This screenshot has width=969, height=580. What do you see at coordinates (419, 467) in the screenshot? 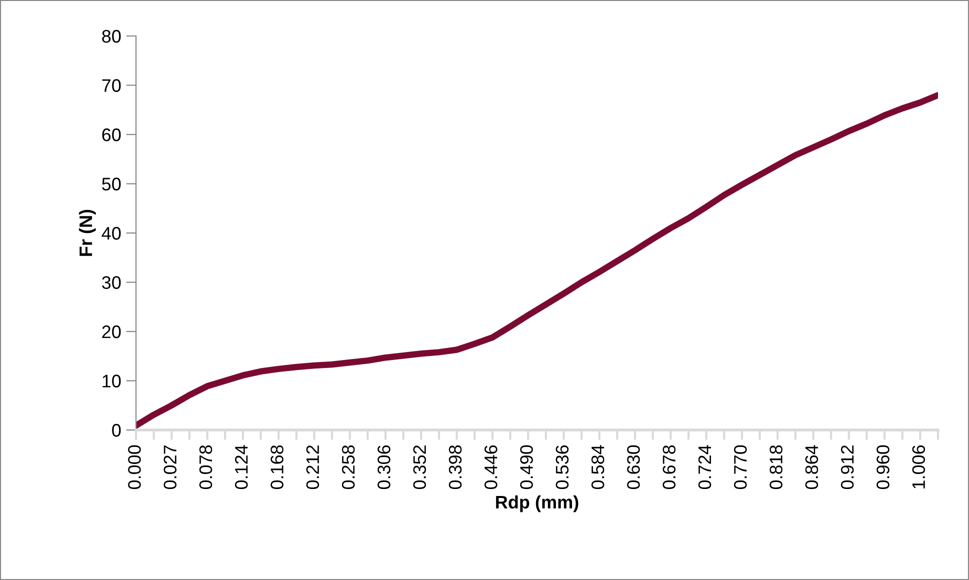
I see `x-tick-label: 0.352` at bounding box center [419, 467].